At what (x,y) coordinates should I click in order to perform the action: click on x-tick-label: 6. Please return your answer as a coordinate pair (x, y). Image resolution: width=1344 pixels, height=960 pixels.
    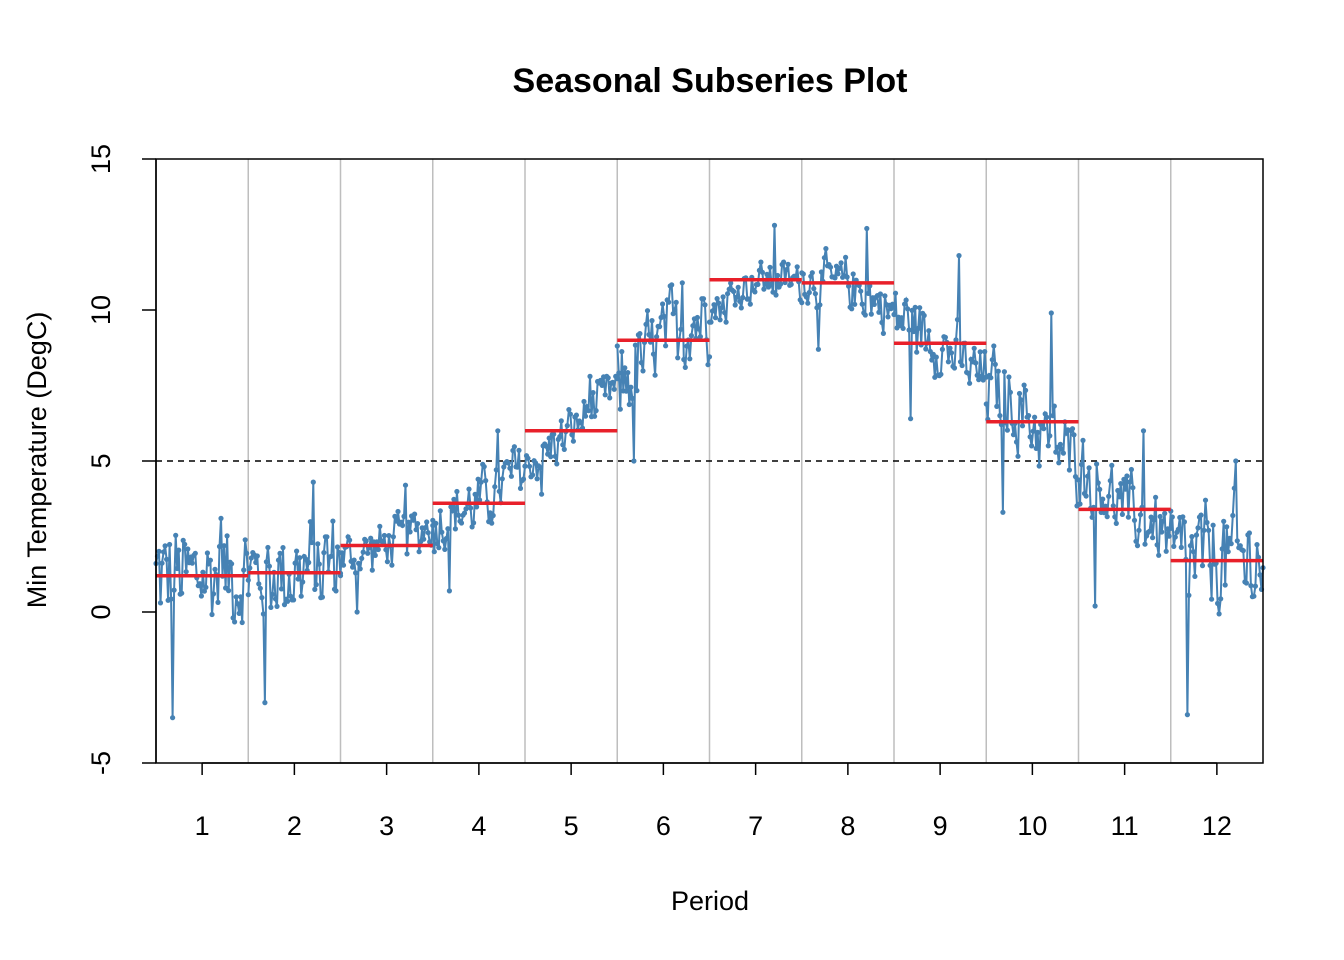
    Looking at the image, I should click on (663, 826).